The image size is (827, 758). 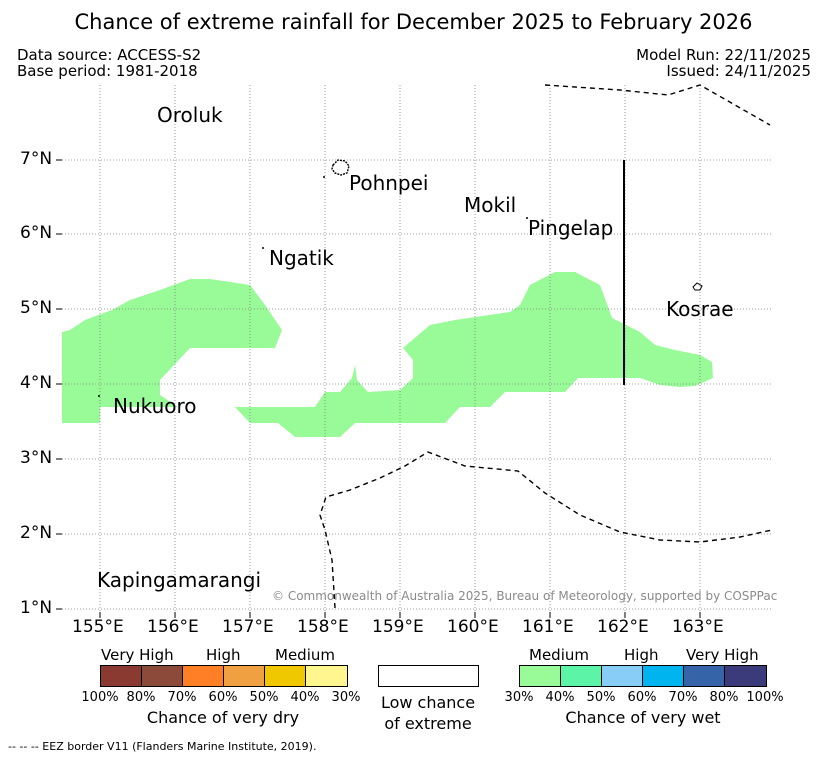 What do you see at coordinates (697, 286) in the screenshot?
I see `kosrae-island` at bounding box center [697, 286].